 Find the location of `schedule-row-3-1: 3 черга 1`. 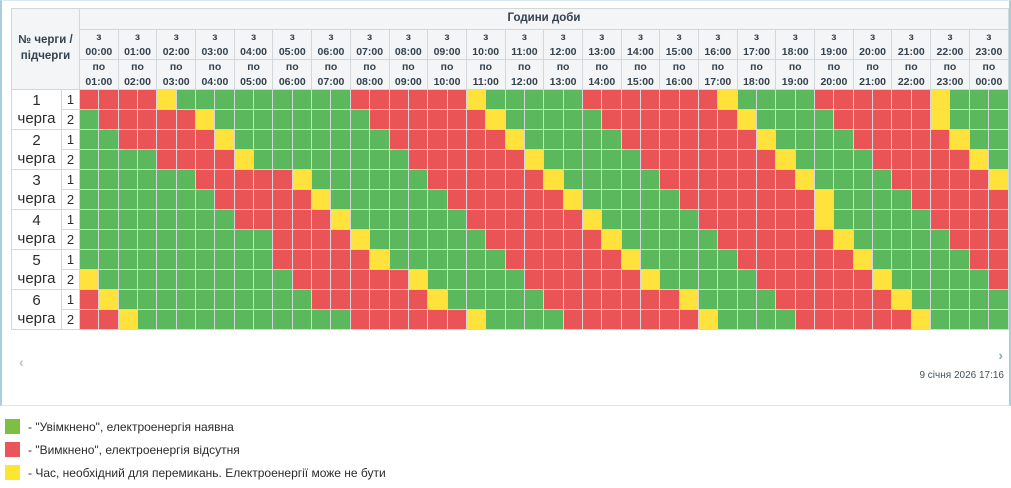

schedule-row-3-1: 3 черга 1 is located at coordinates (510, 189).